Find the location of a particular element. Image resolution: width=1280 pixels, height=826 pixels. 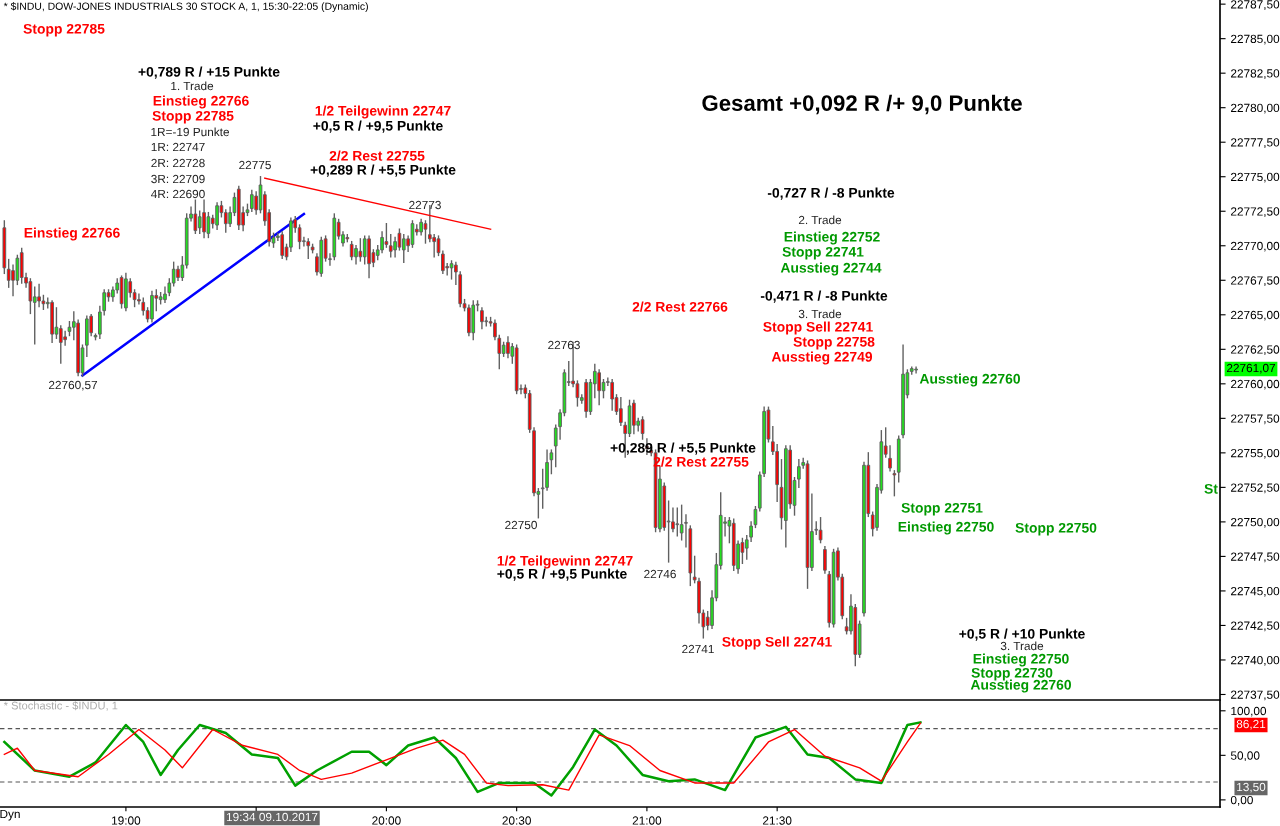

y-tick-label: 22767,50 is located at coordinates (1255, 281).